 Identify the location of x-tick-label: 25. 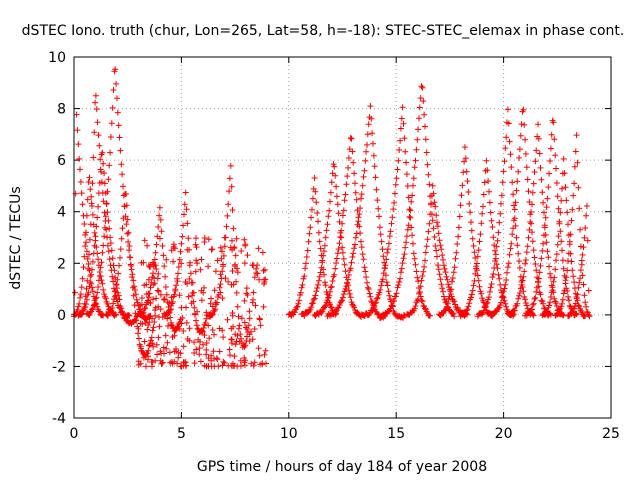
(611, 434).